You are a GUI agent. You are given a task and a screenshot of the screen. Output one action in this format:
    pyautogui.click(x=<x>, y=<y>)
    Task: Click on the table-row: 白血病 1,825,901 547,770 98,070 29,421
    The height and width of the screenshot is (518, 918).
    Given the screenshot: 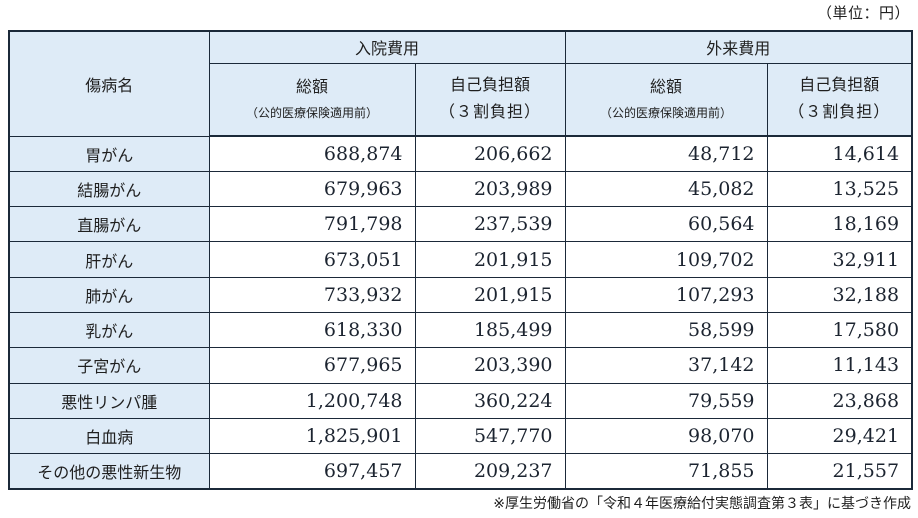 What is the action you would take?
    pyautogui.click(x=460, y=436)
    